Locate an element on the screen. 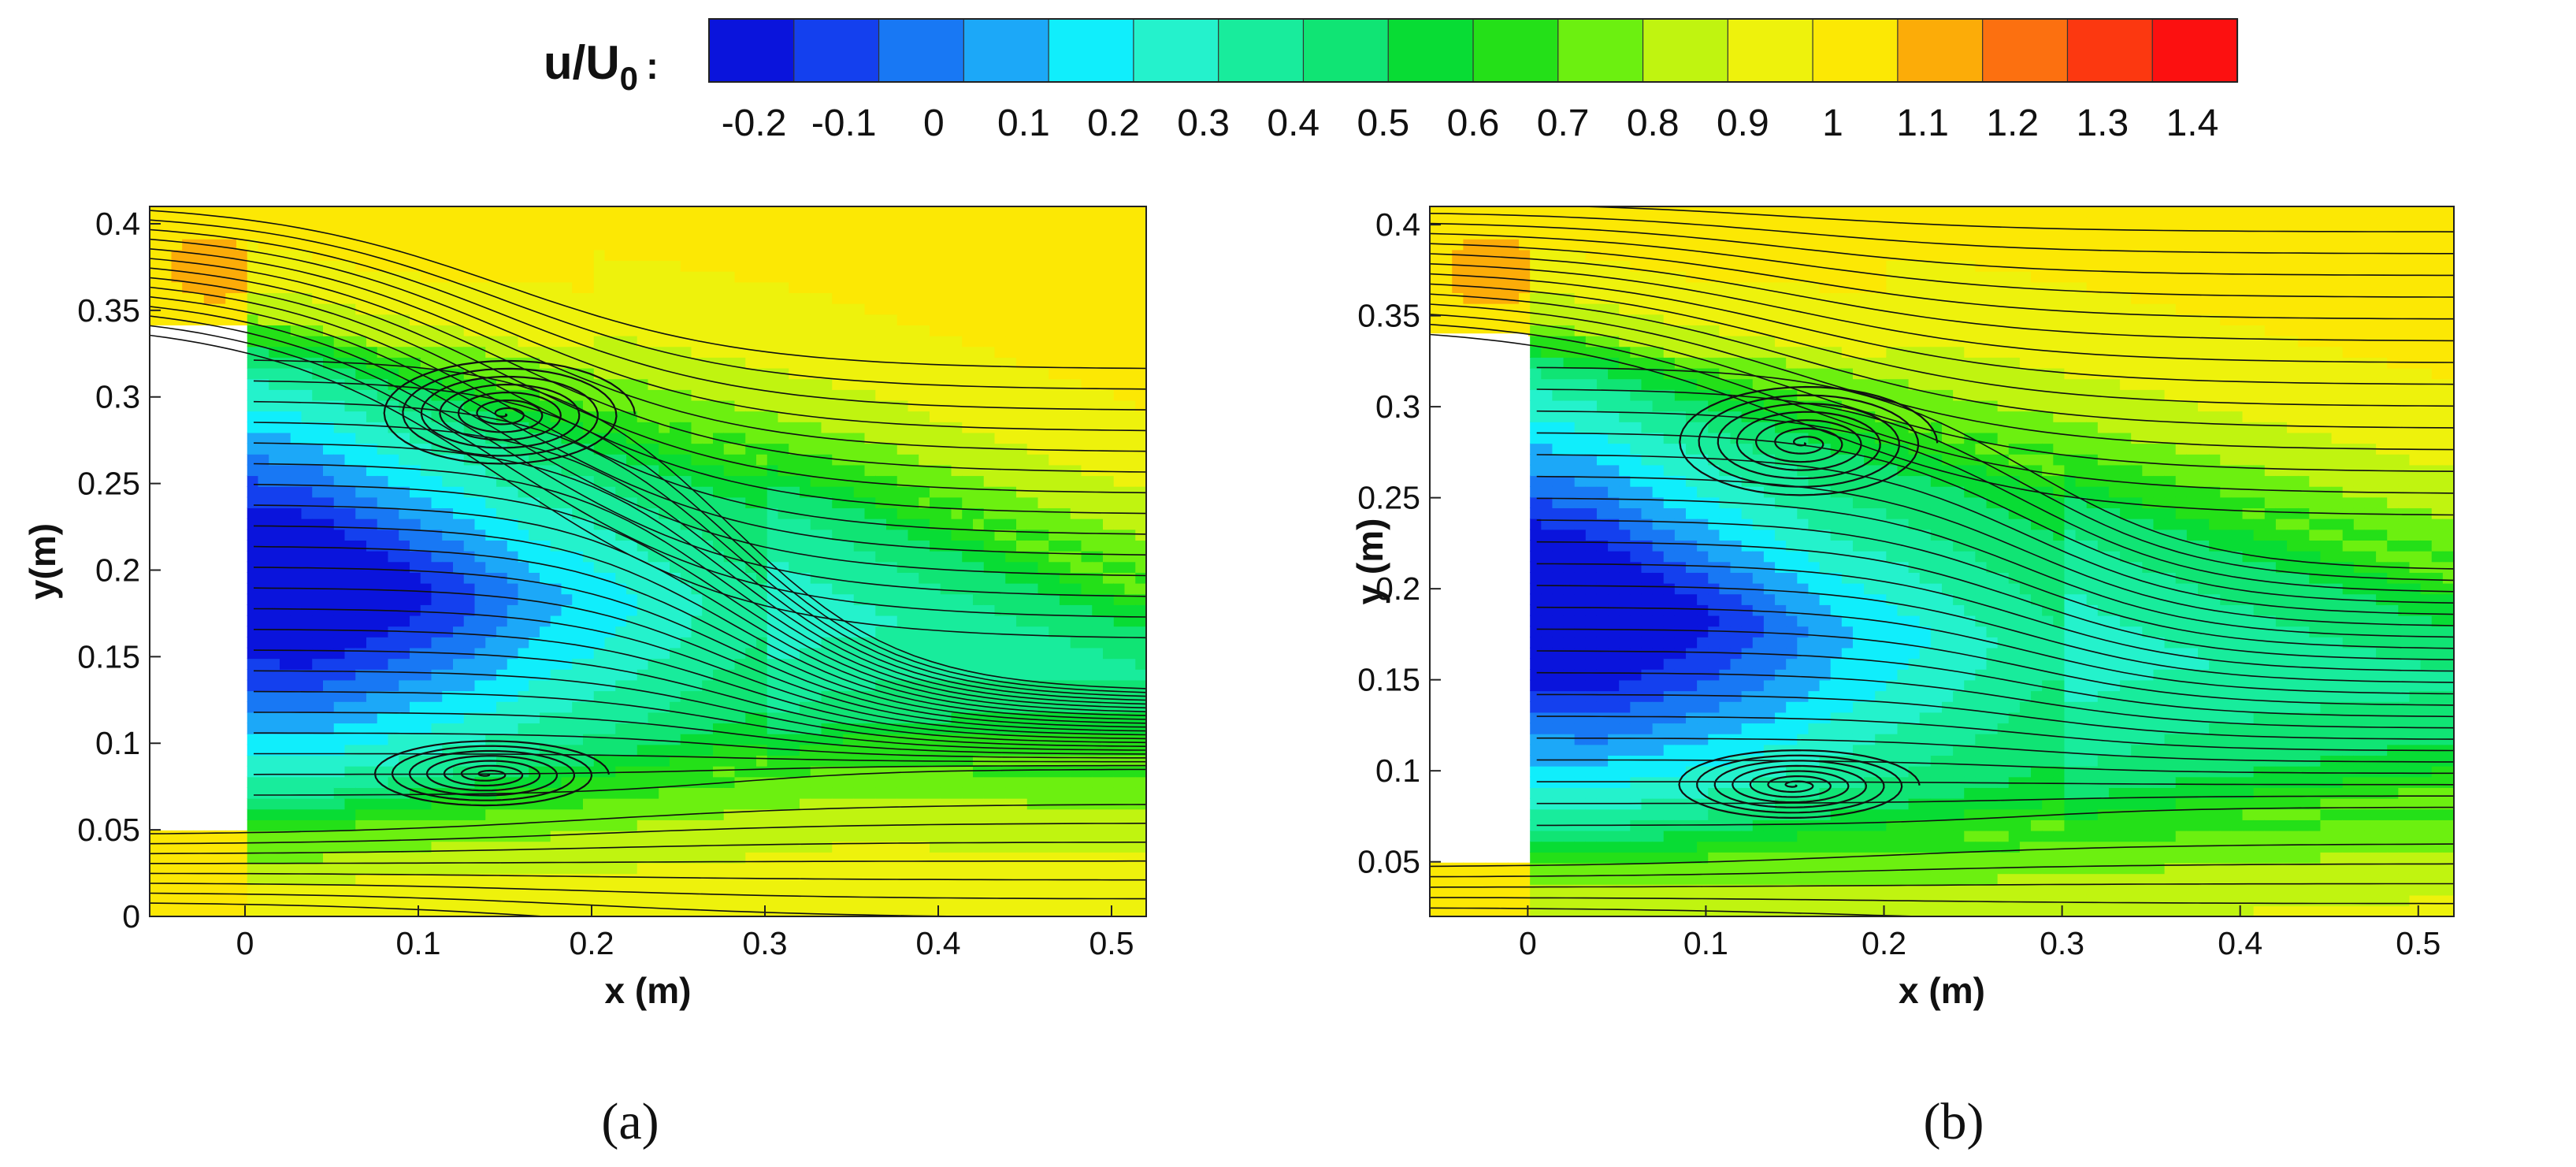 The width and height of the screenshot is (2576, 1167). colorbar-tick-label: 0.4 is located at coordinates (1293, 123).